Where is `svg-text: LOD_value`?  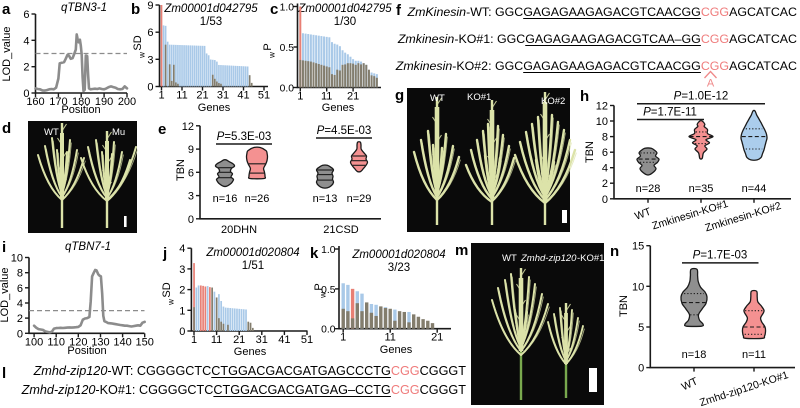
svg-text: LOD_value is located at coordinates (5, 294).